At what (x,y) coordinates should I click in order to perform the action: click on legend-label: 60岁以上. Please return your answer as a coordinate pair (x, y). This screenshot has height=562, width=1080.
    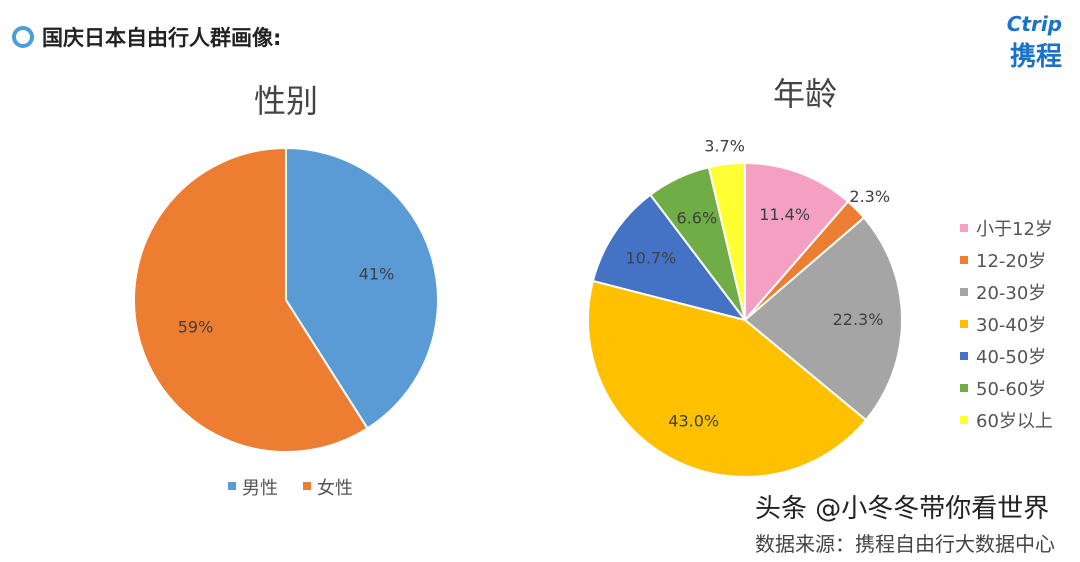
    Looking at the image, I should click on (1014, 421).